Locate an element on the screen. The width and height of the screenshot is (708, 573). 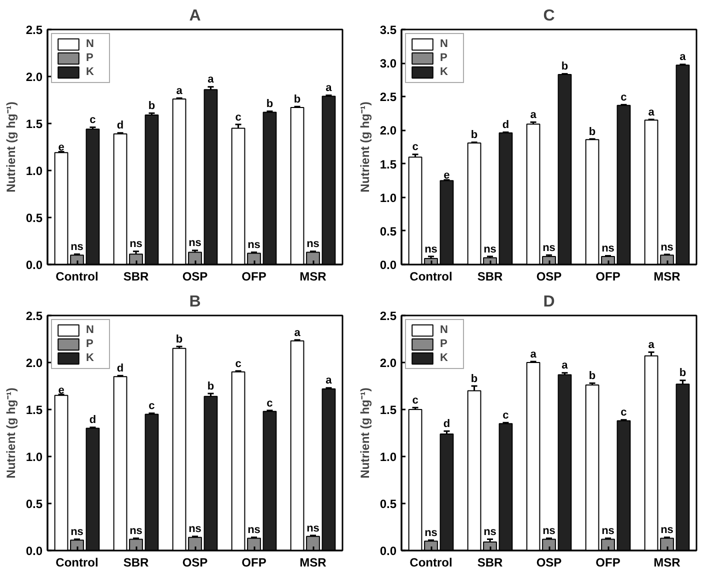
chart-title: A is located at coordinates (195, 16).